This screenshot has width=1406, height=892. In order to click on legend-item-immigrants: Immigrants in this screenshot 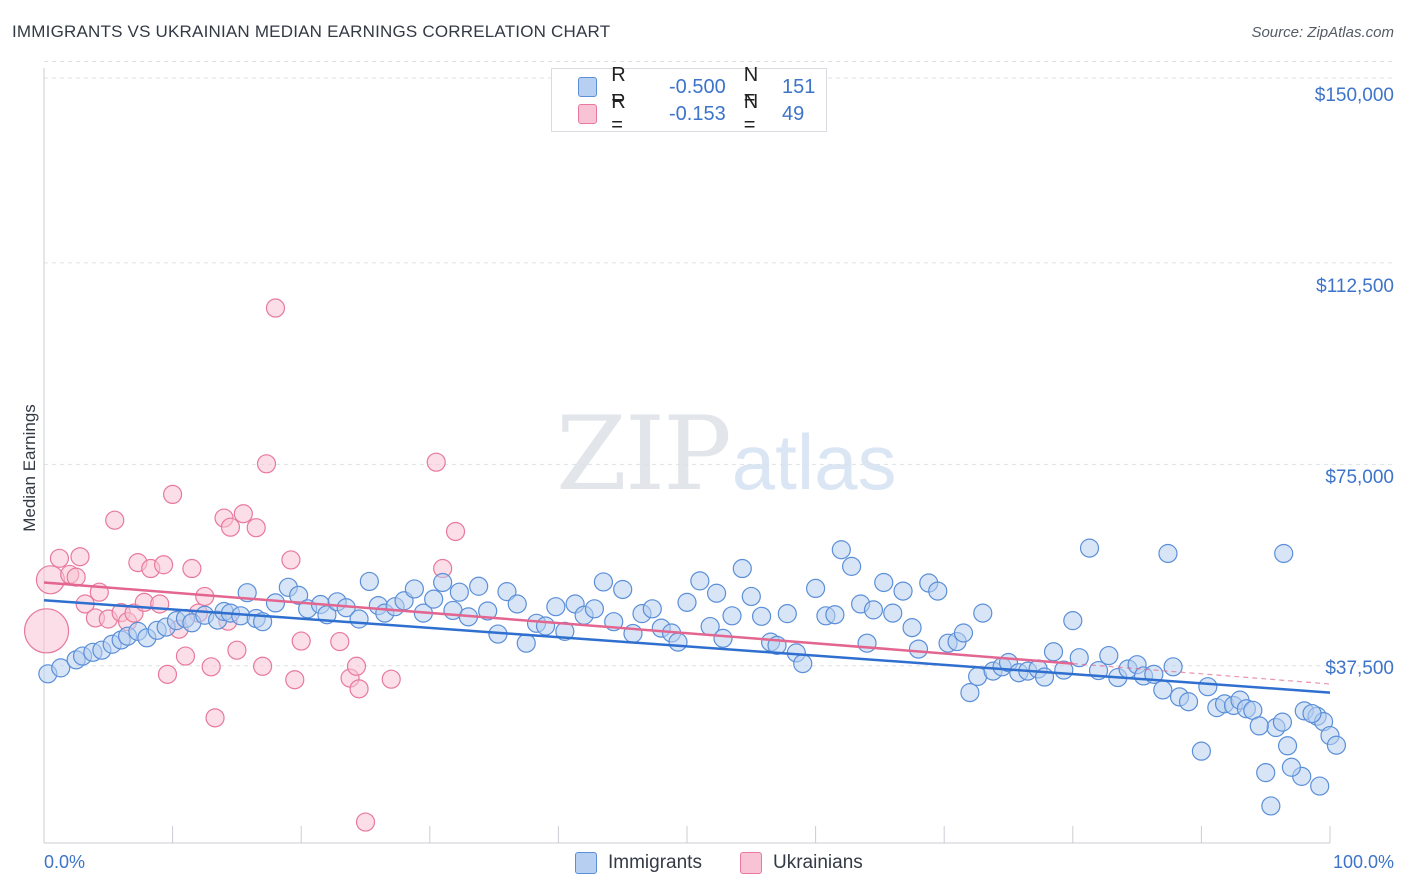, I will do `click(638, 863)`.